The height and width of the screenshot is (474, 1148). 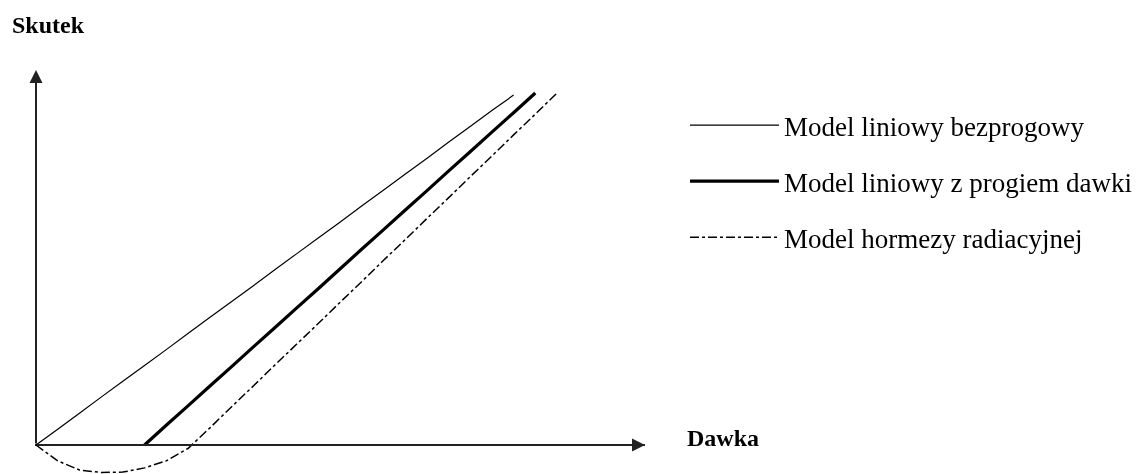 I want to click on legend-label: Model liniowy z progiem dawki, so click(x=958, y=182).